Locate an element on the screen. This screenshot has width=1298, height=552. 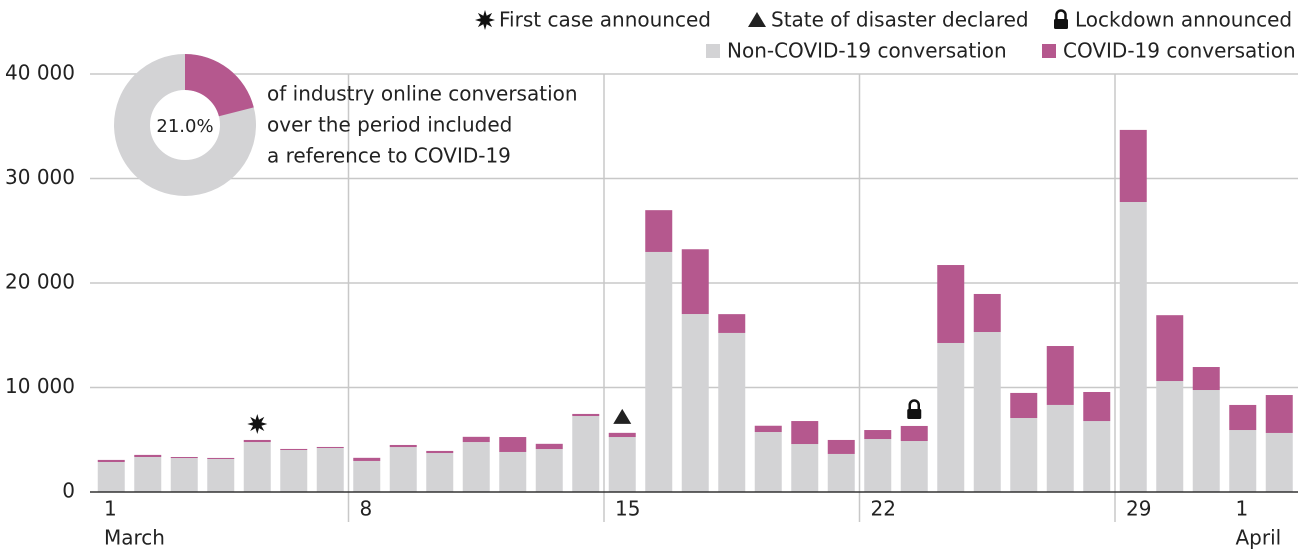
x-tick-label: 22 is located at coordinates (883, 509).